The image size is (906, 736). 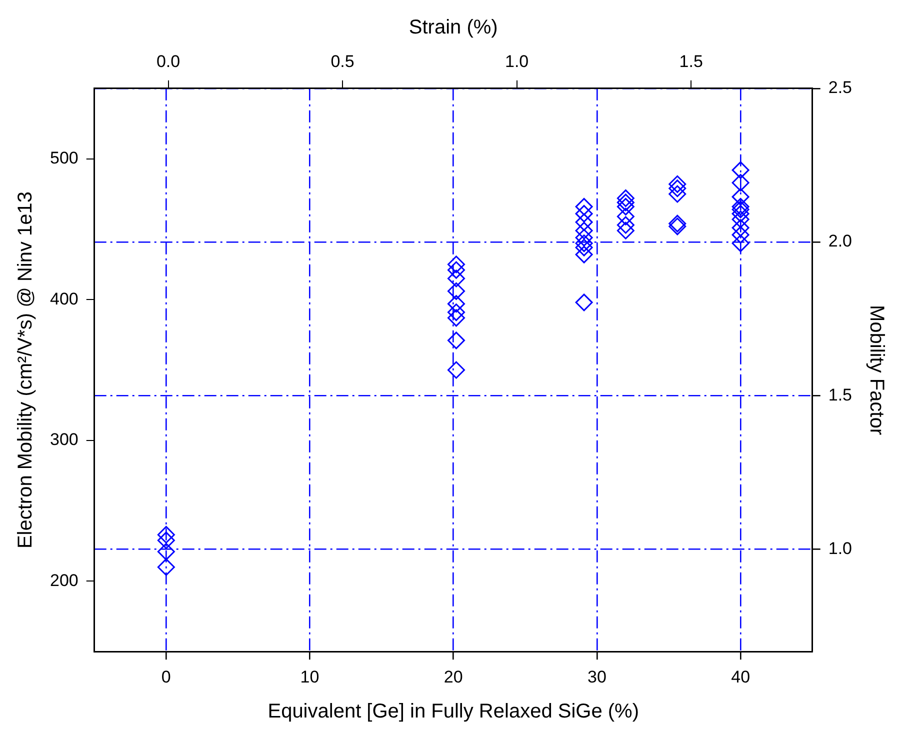 What do you see at coordinates (166, 676) in the screenshot?
I see `x-tick-label: 0` at bounding box center [166, 676].